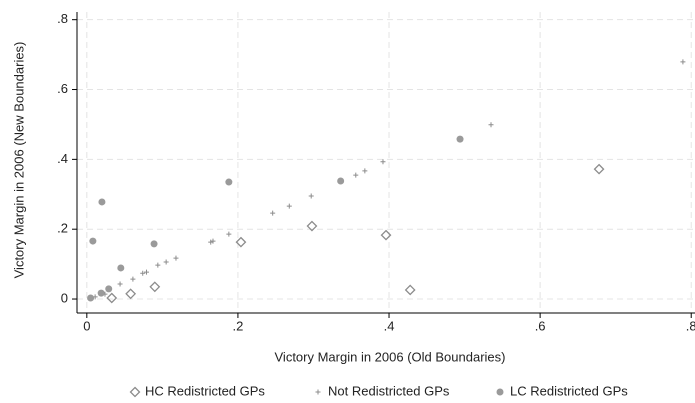 This screenshot has height=403, width=695. Describe the element at coordinates (86, 325) in the screenshot. I see `x-tick-label: 0` at that location.